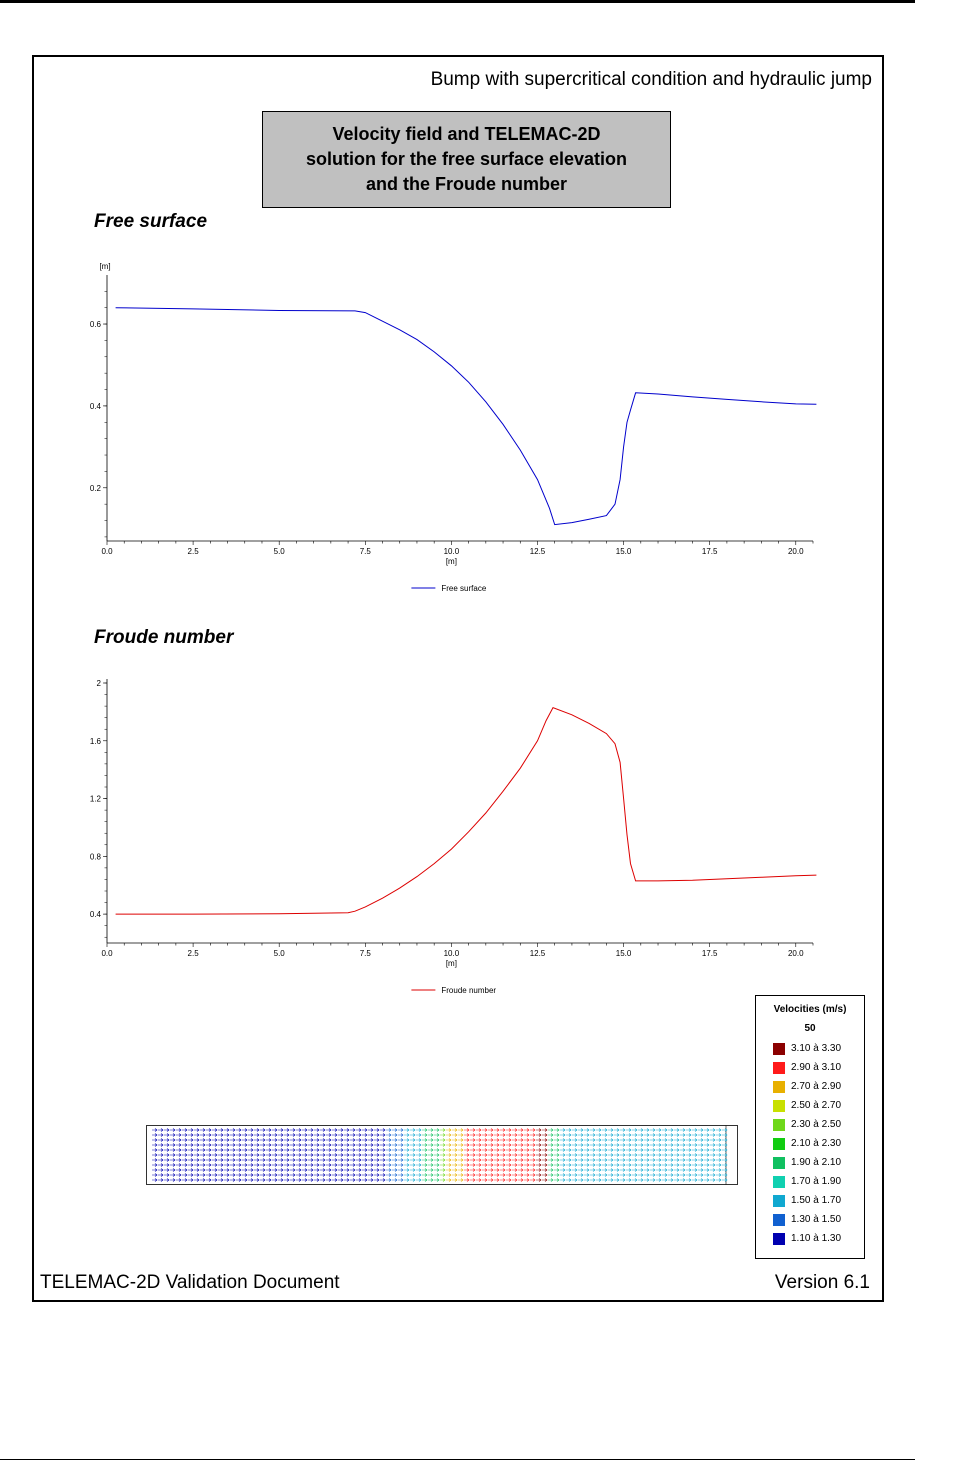  Describe the element at coordinates (468, 990) in the screenshot. I see `legend-label: Froude number` at that location.